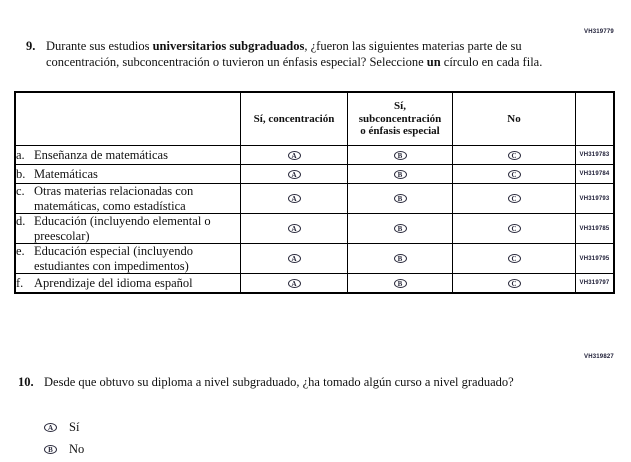  What do you see at coordinates (594, 283) in the screenshot?
I see `row-form-code: VH319797` at bounding box center [594, 283].